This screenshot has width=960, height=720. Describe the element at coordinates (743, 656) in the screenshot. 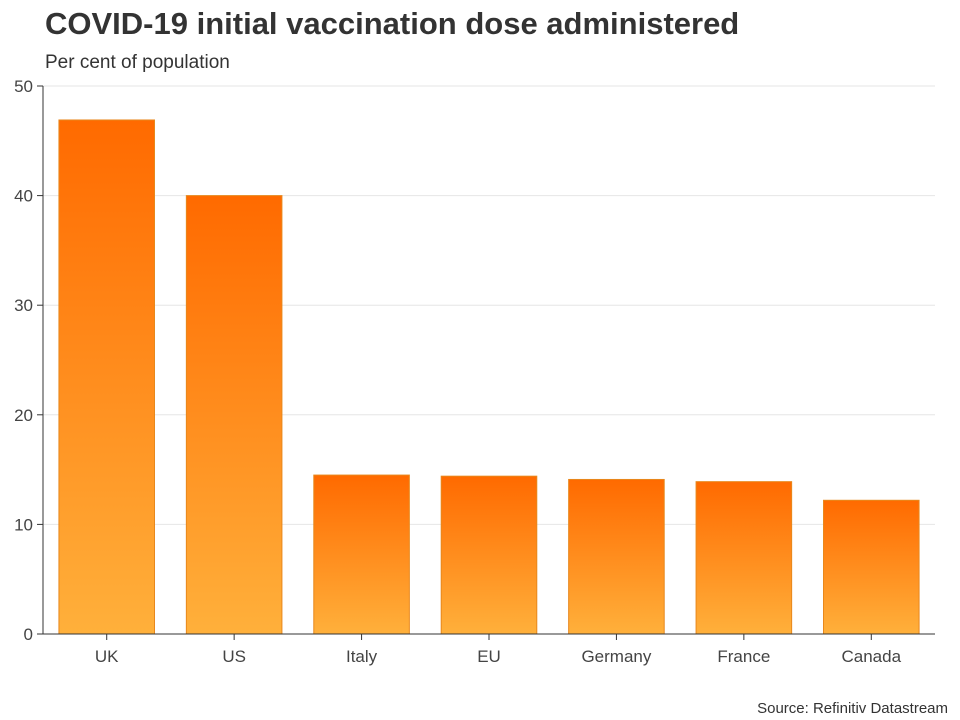

I see `x-tick-label-france: France` at that location.